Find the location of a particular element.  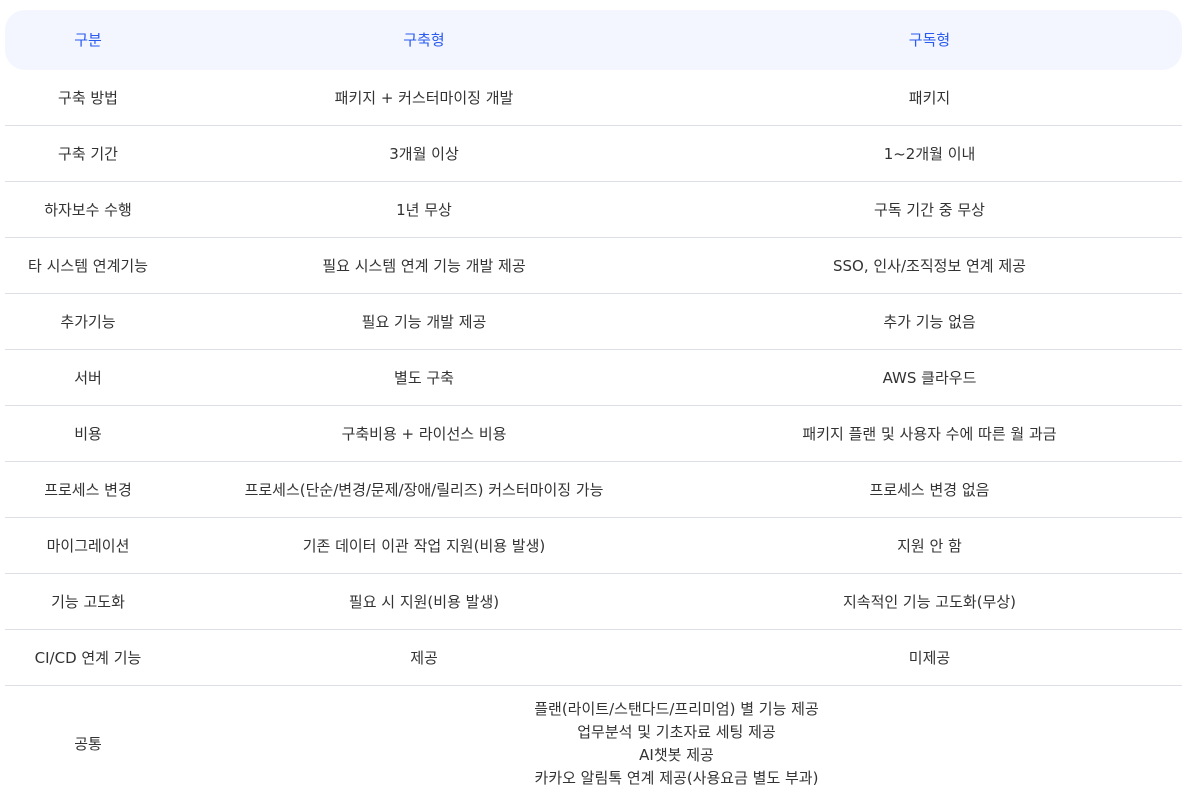

subscription-type-value: 추가 기능 없음 is located at coordinates (929, 321).